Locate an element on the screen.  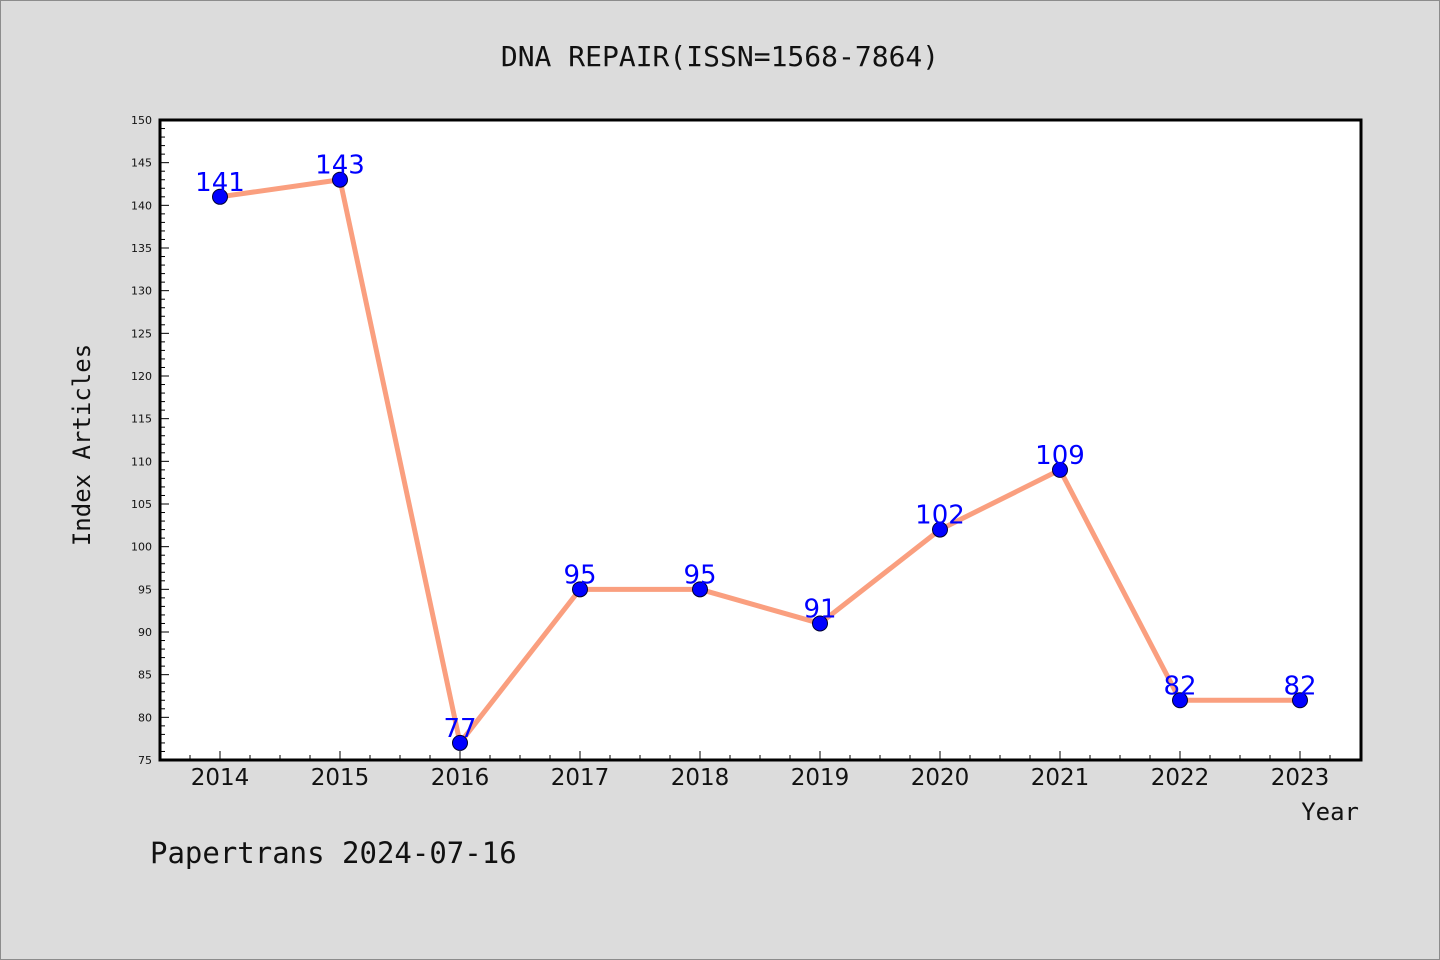
y-tick-label: 115 is located at coordinates (141, 419).